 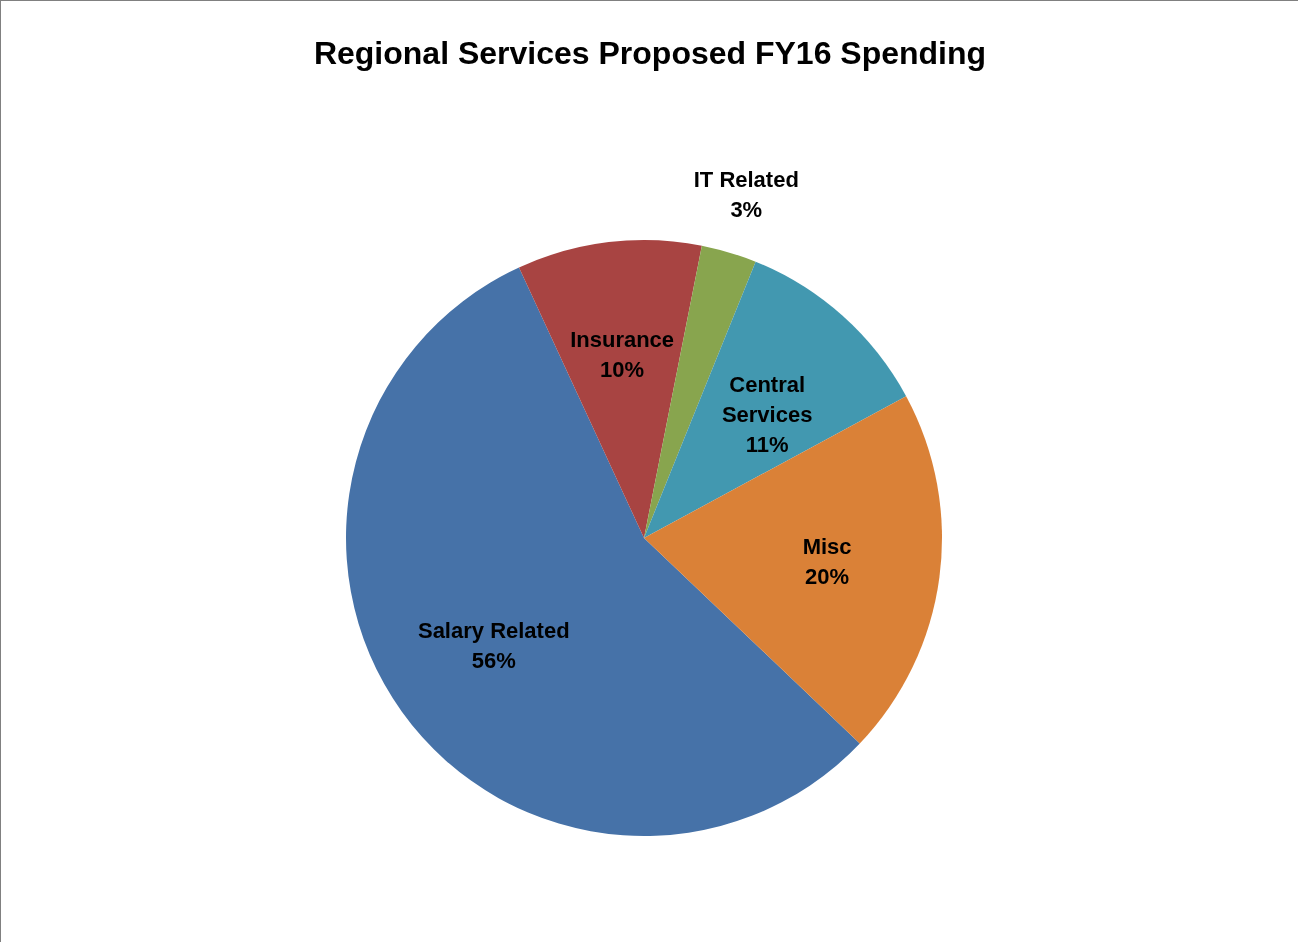 I want to click on data-label: 56%, so click(x=493, y=660).